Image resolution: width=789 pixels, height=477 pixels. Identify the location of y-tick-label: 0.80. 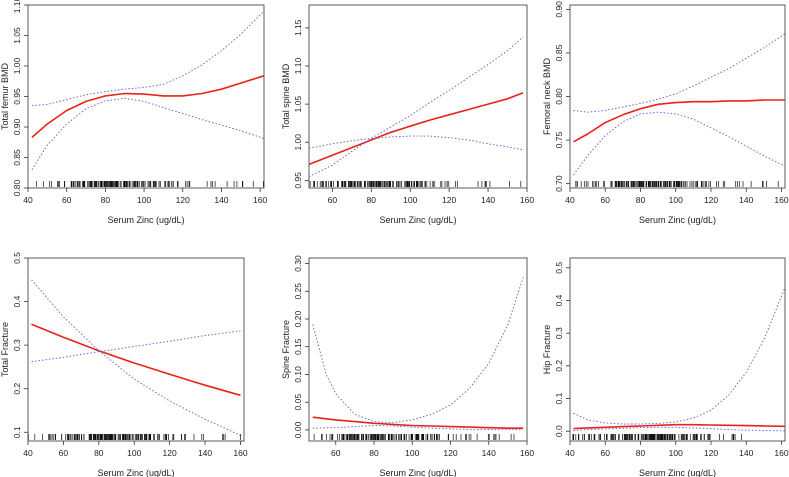
(17, 187).